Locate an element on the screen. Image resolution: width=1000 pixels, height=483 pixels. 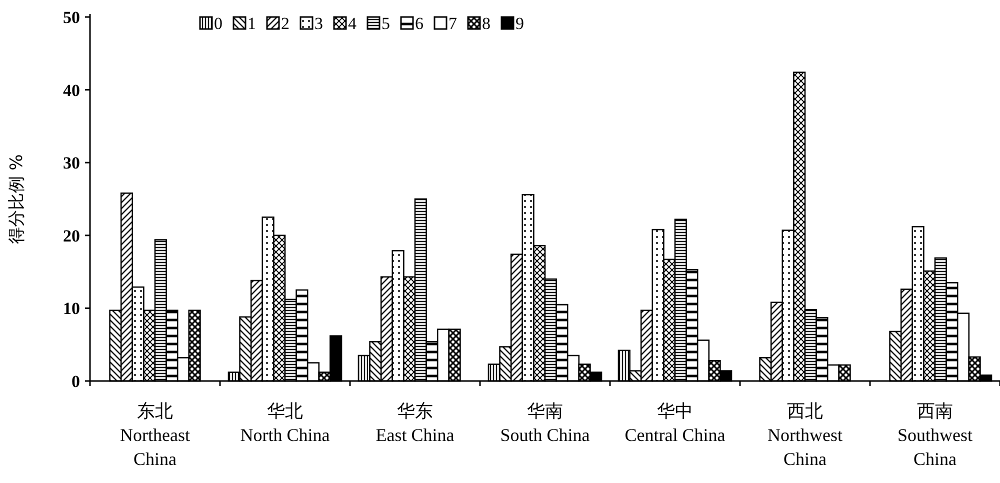
y-axis-title: 得分比例 % is located at coordinates (17, 199).